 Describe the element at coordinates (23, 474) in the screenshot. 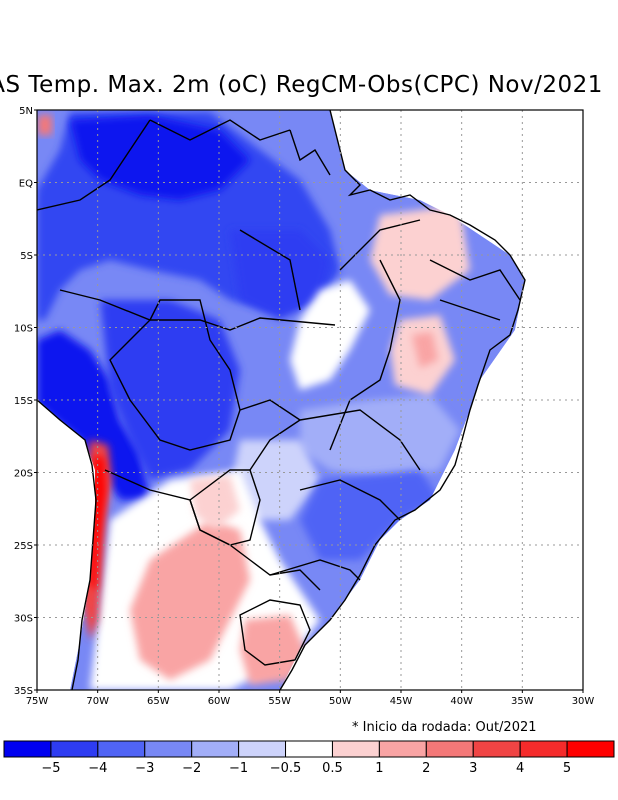

I see `lat-tick-label: 20S` at that location.